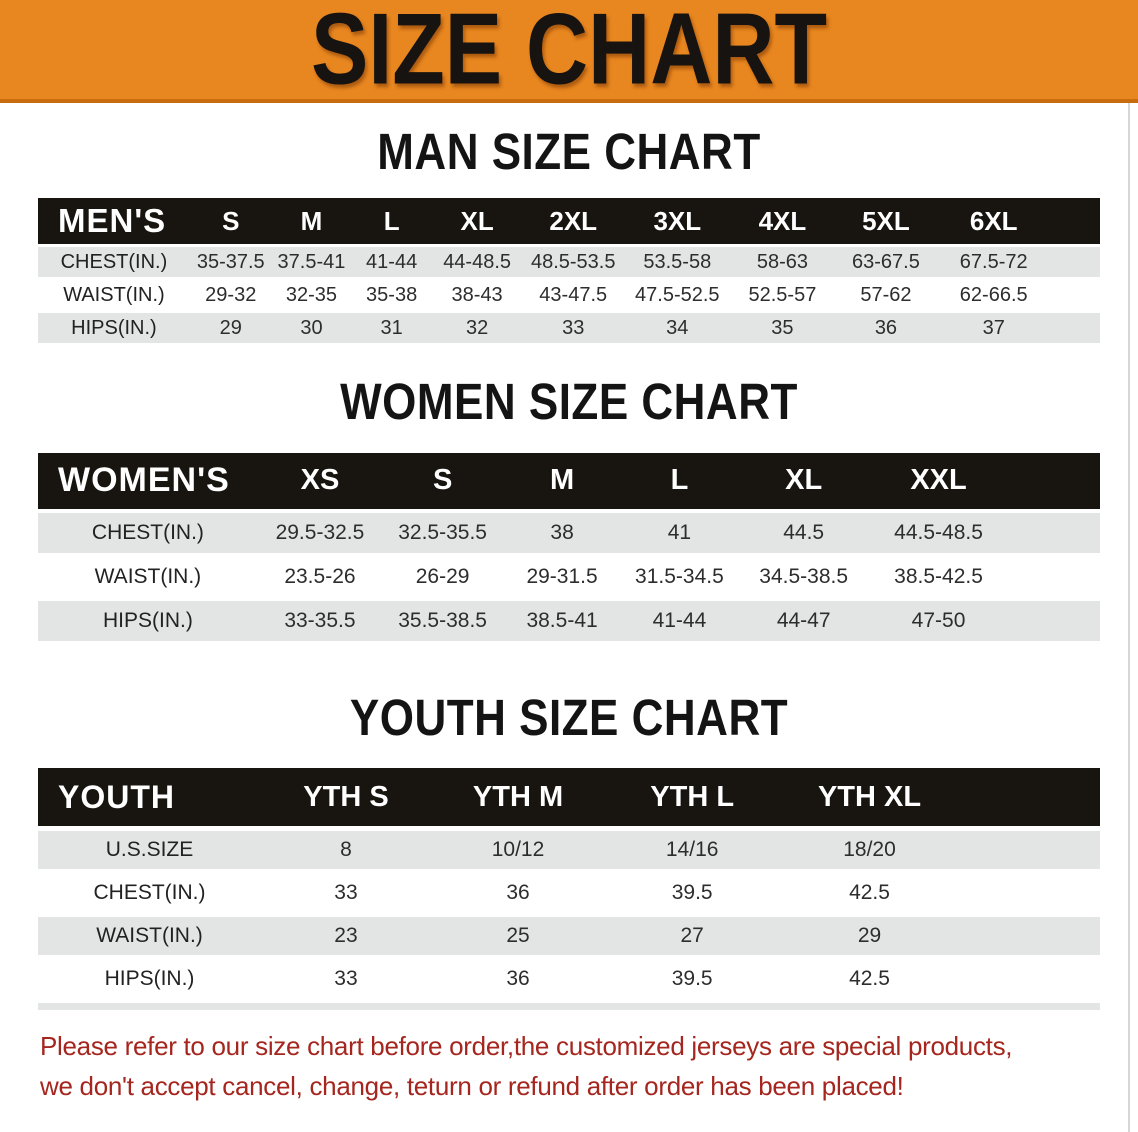 The image size is (1138, 1132). Describe the element at coordinates (311, 262) in the screenshot. I see `size-value: 37.5-41` at that location.